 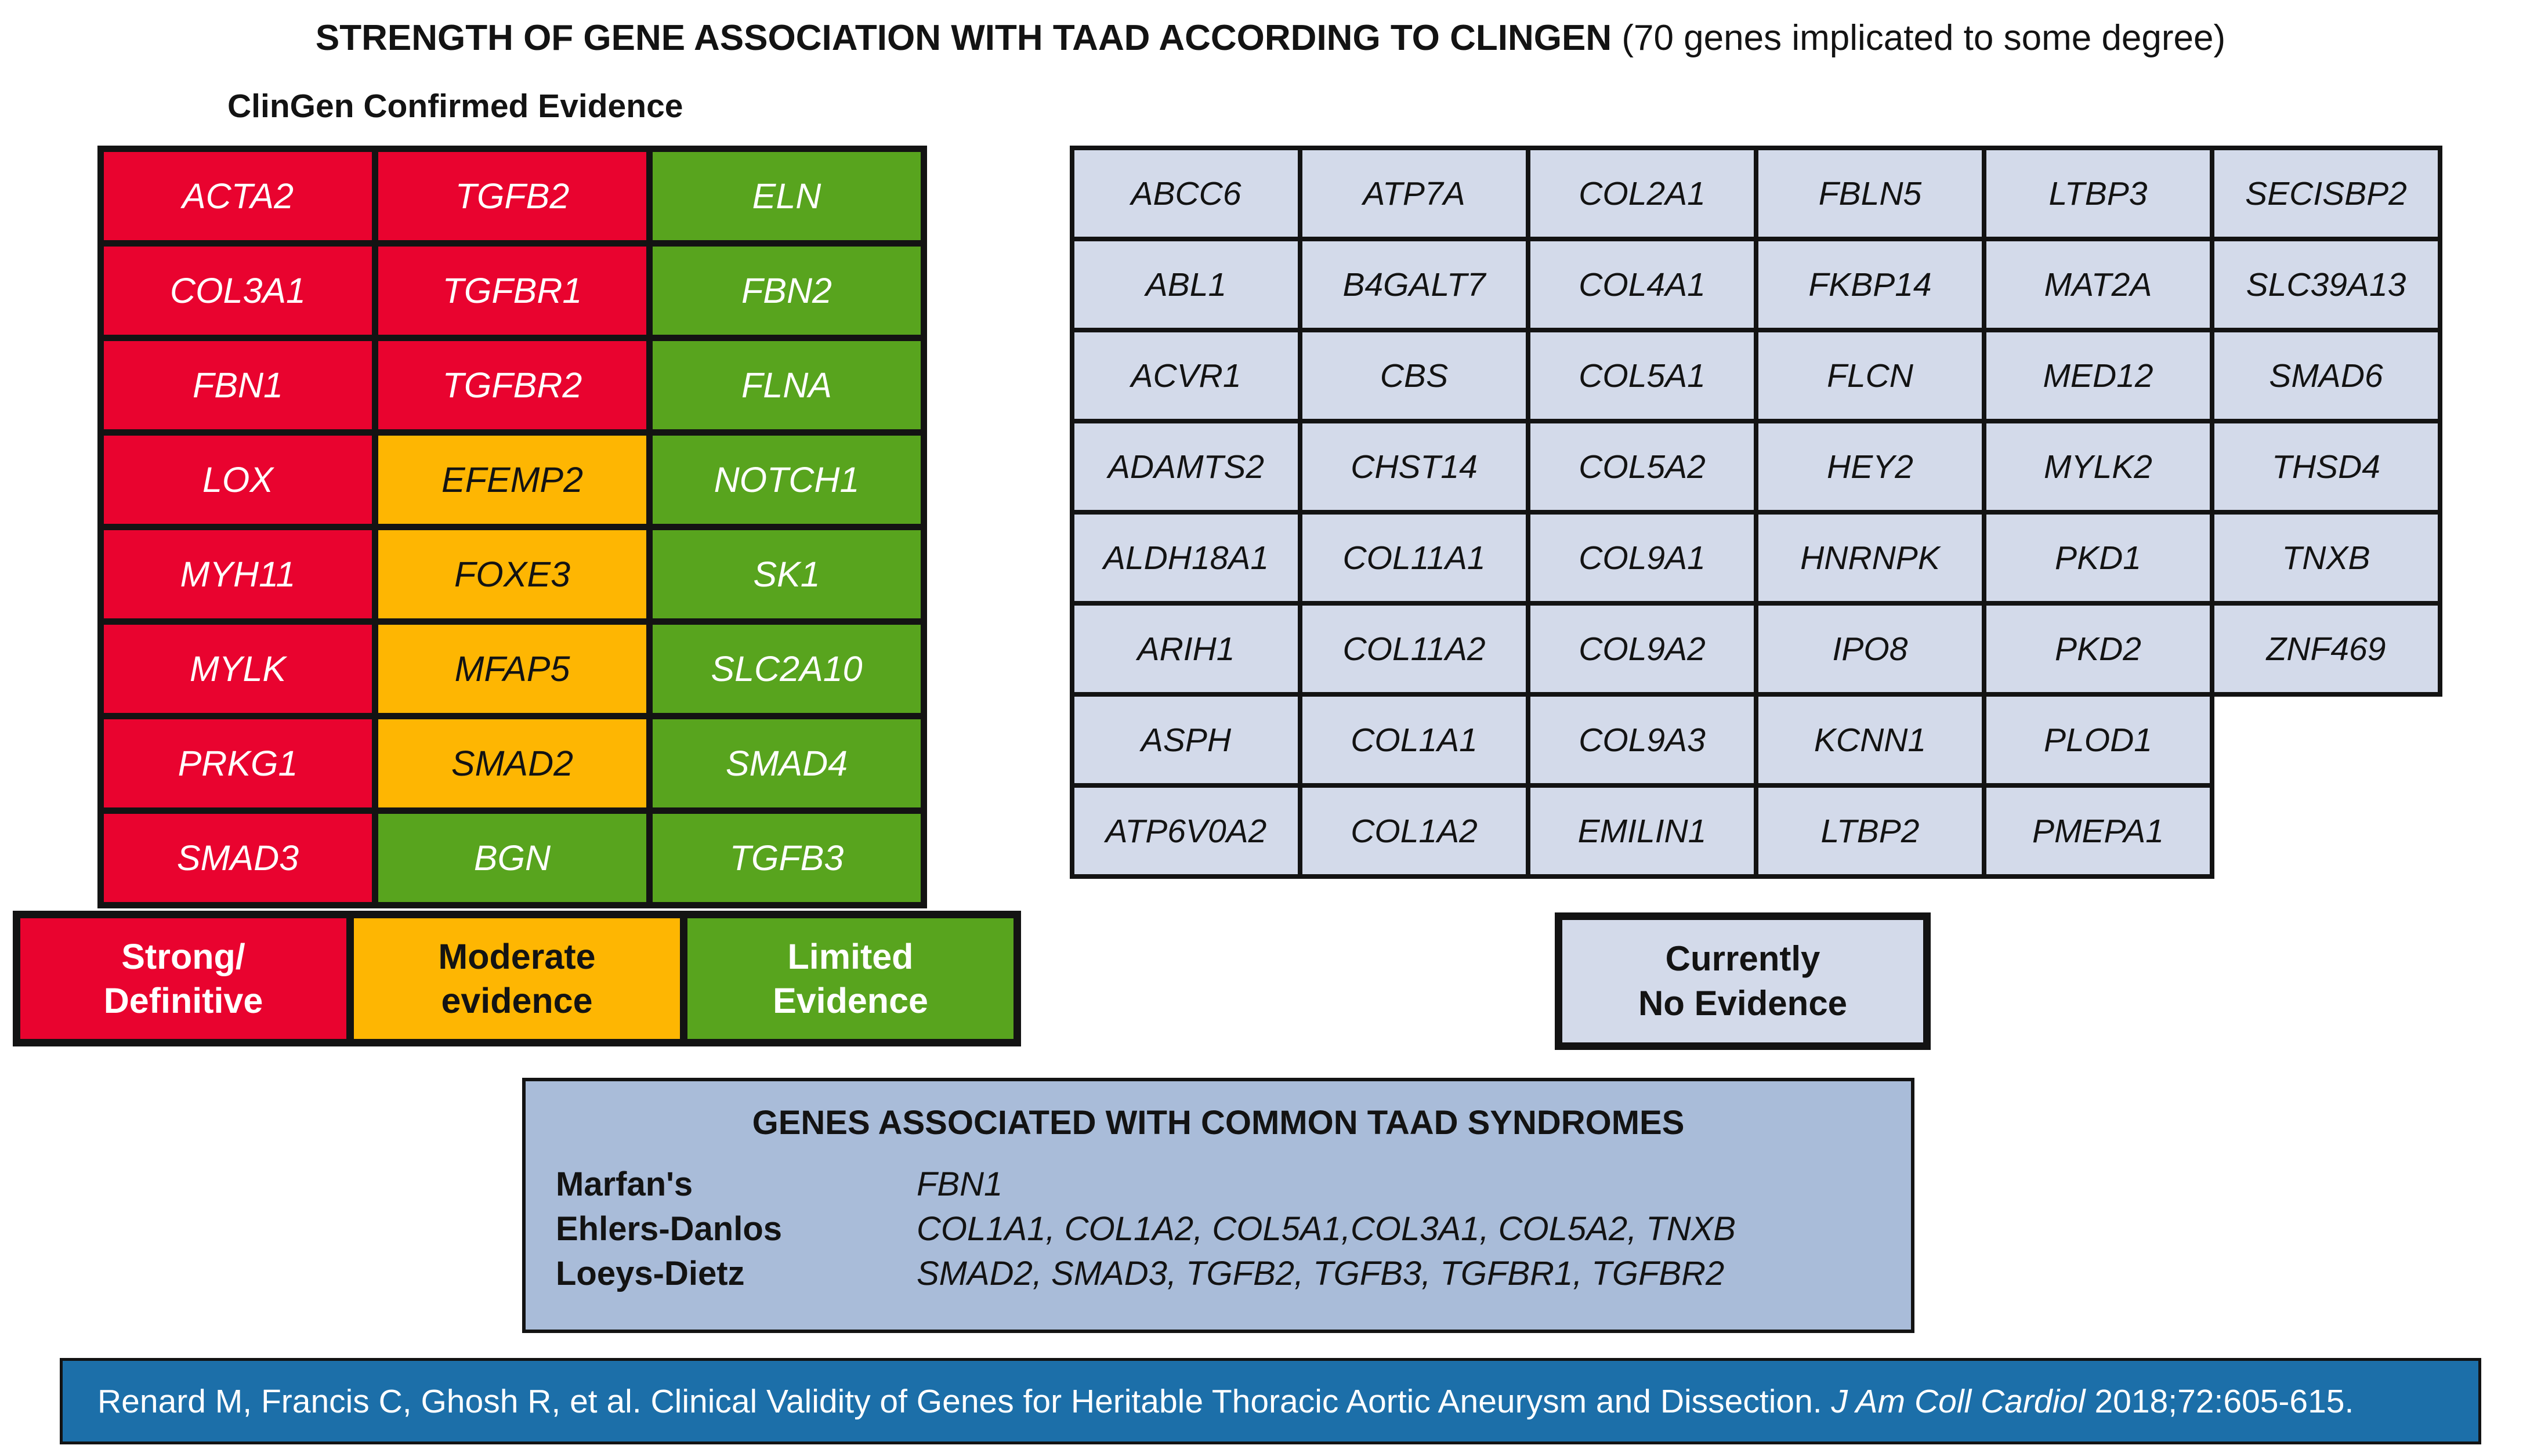 I want to click on confirmed-row: MYH11 FOXE3 SK1, so click(x=512, y=574).